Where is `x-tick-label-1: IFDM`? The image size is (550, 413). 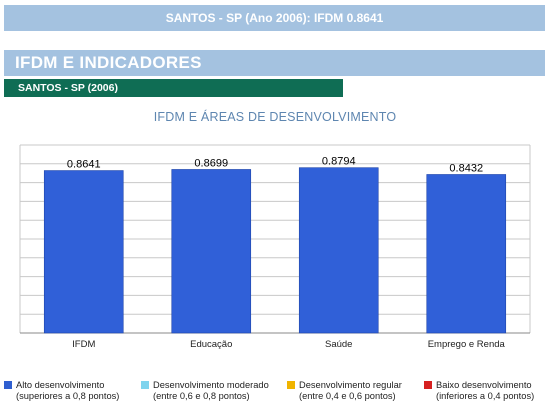
x-tick-label-1: IFDM is located at coordinates (83, 344).